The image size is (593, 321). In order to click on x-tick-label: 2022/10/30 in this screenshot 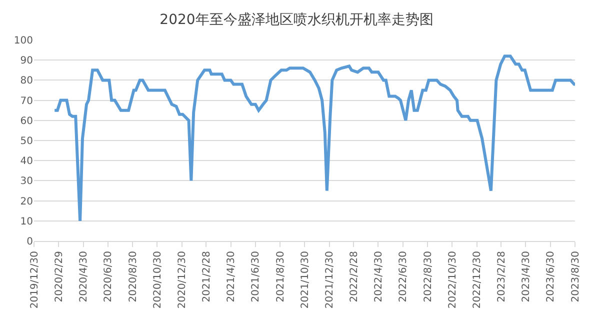, I will do `click(452, 280)`.